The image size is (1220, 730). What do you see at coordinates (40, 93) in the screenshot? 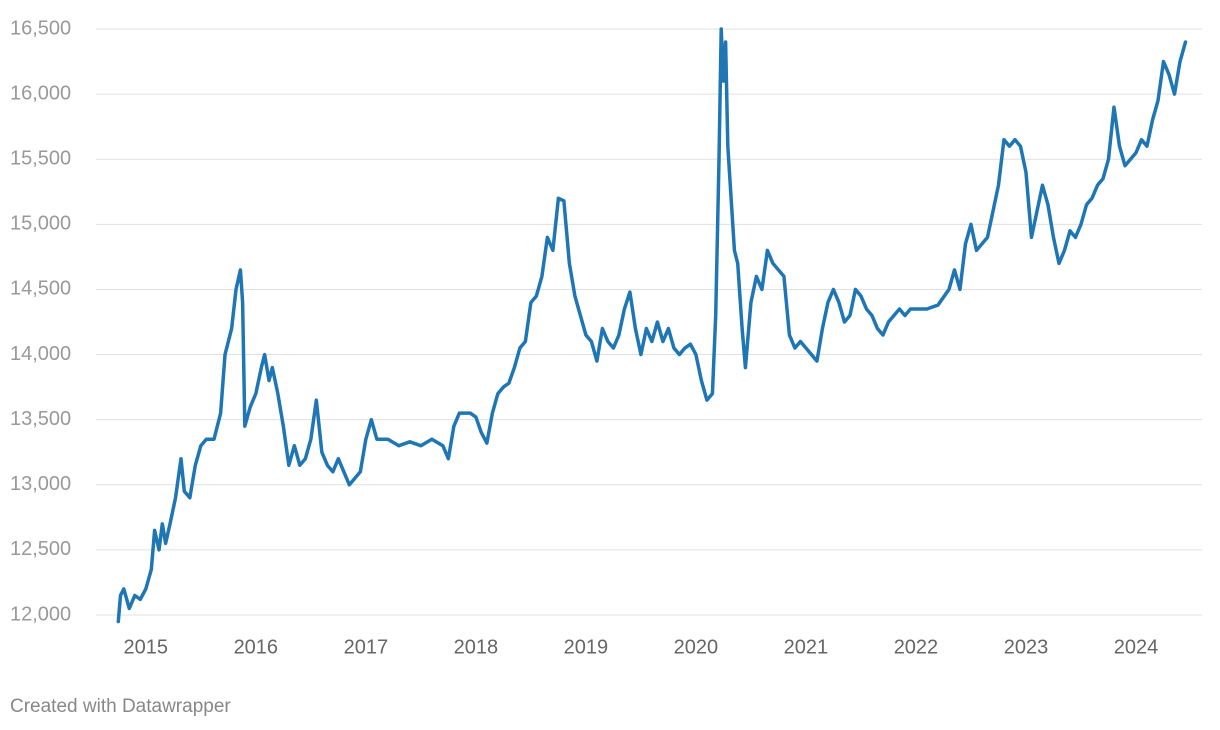
I see `y-tick-label: 16,000` at bounding box center [40, 93].